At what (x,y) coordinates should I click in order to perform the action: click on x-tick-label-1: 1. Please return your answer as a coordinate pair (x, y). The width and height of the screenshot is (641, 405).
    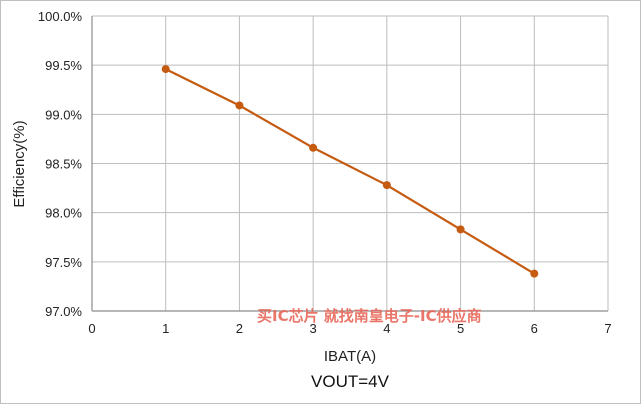
    Looking at the image, I should click on (165, 328).